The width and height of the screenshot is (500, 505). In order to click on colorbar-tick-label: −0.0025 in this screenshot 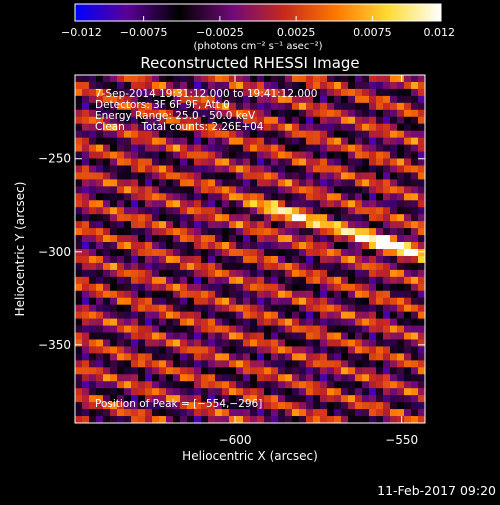, I will do `click(220, 32)`.